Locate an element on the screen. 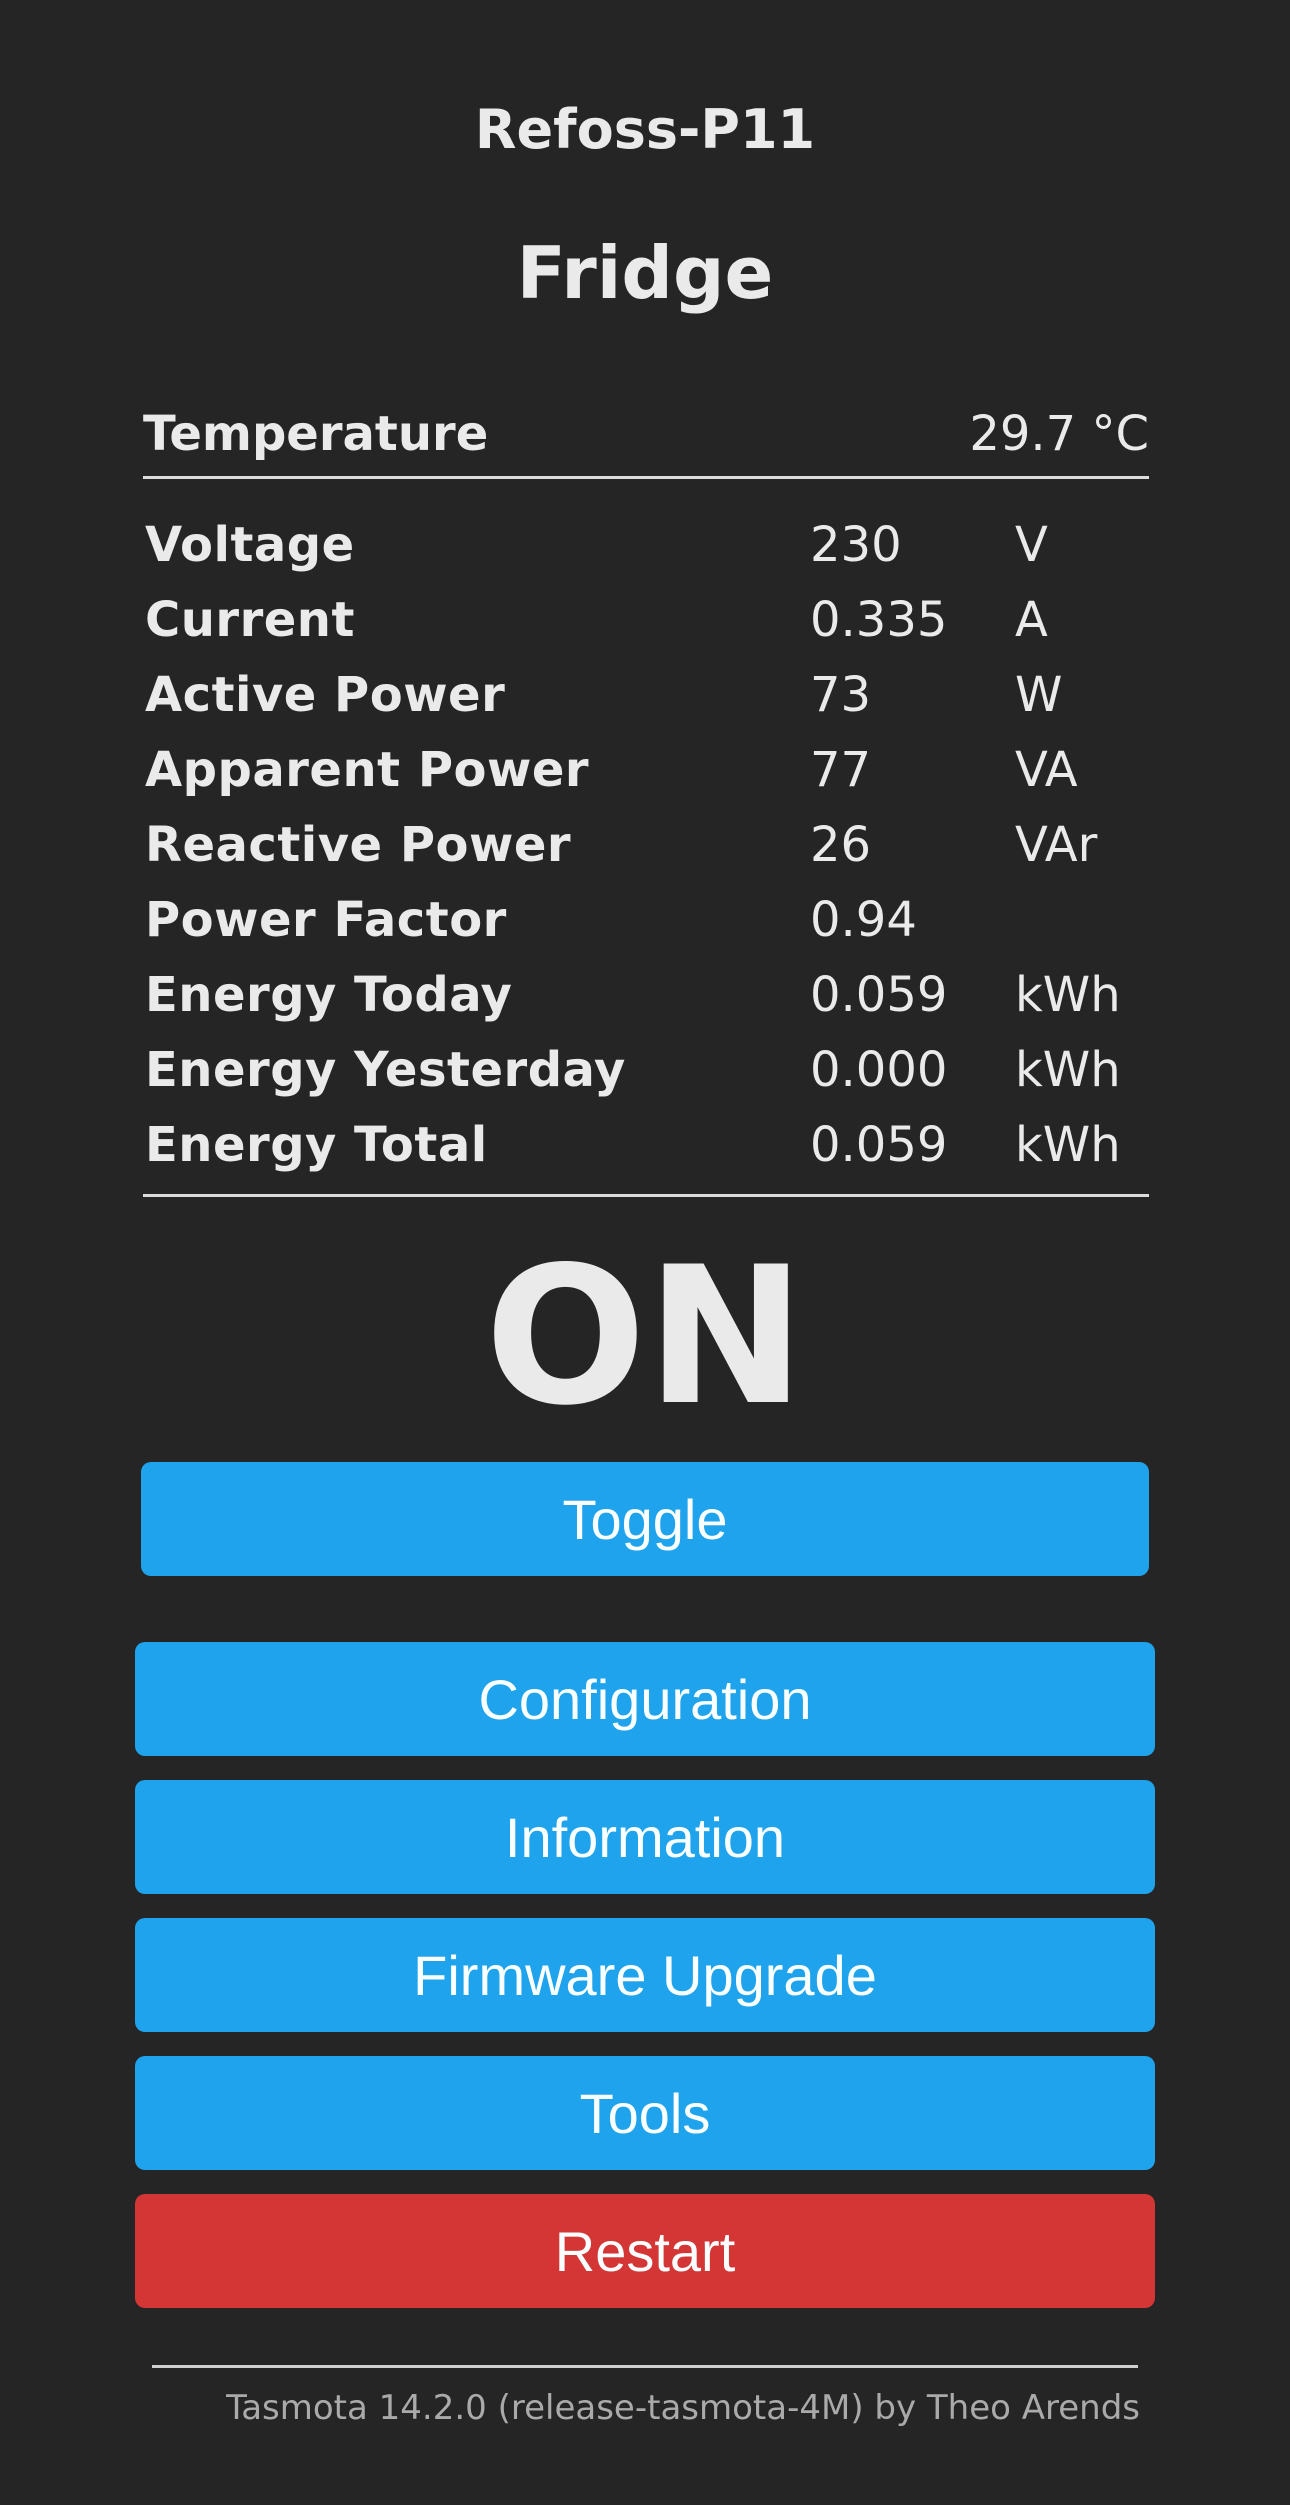 This screenshot has height=2505, width=1290. row-unit: W is located at coordinates (1039, 695).